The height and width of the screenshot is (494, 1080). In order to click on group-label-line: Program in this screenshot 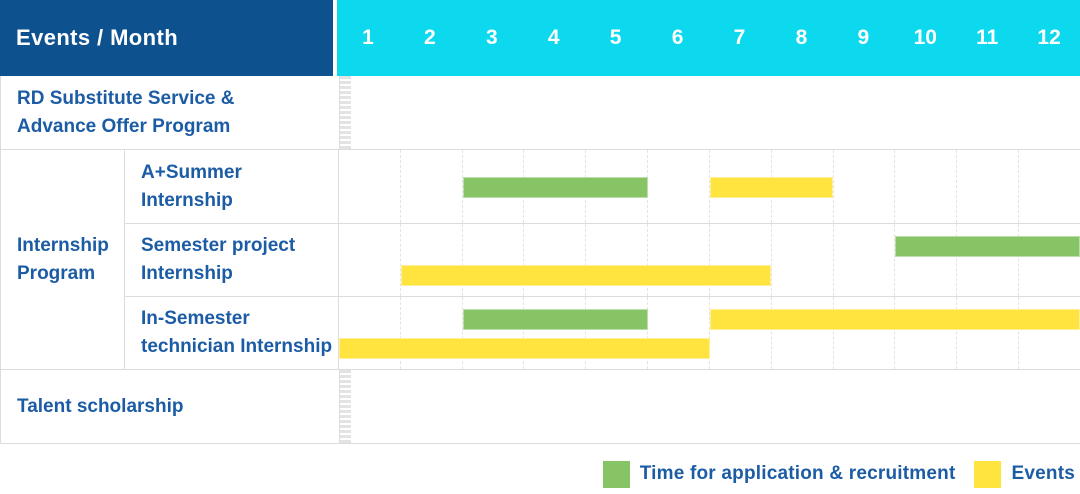, I will do `click(56, 273)`.